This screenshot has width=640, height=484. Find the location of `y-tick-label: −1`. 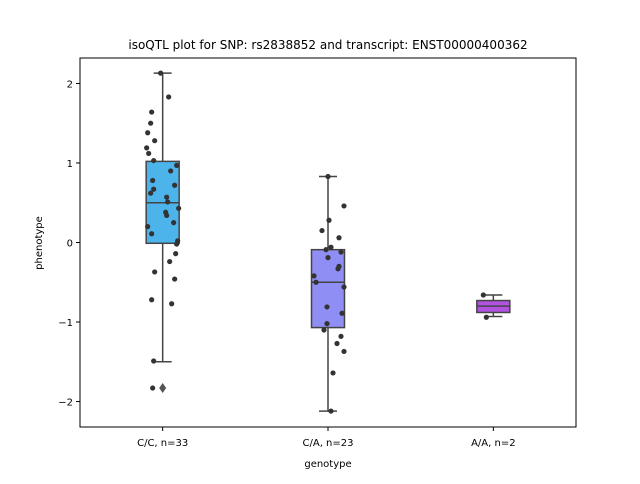

y-tick-label: −1 is located at coordinates (65, 323).